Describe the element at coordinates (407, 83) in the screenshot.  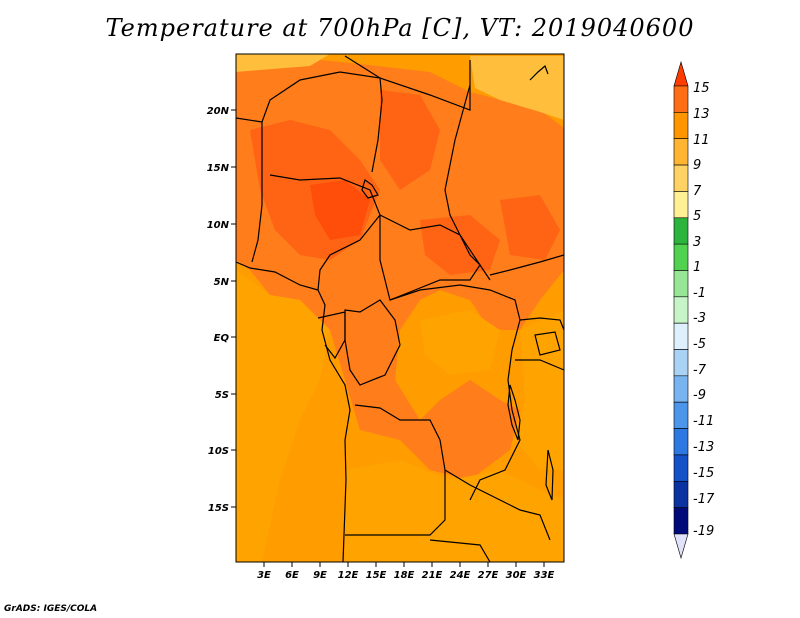
I see `border-chad` at that location.